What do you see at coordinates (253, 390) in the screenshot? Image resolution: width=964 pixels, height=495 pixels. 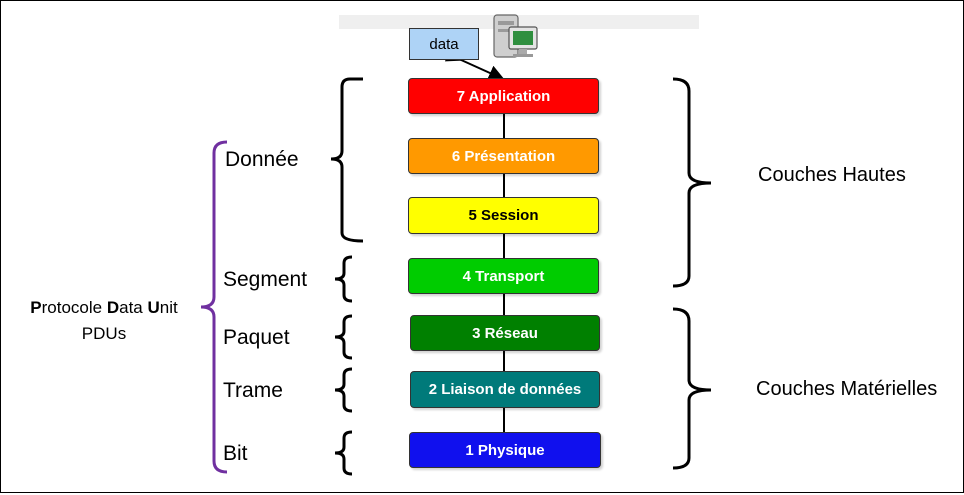 I see `pdu-trame: Trame` at bounding box center [253, 390].